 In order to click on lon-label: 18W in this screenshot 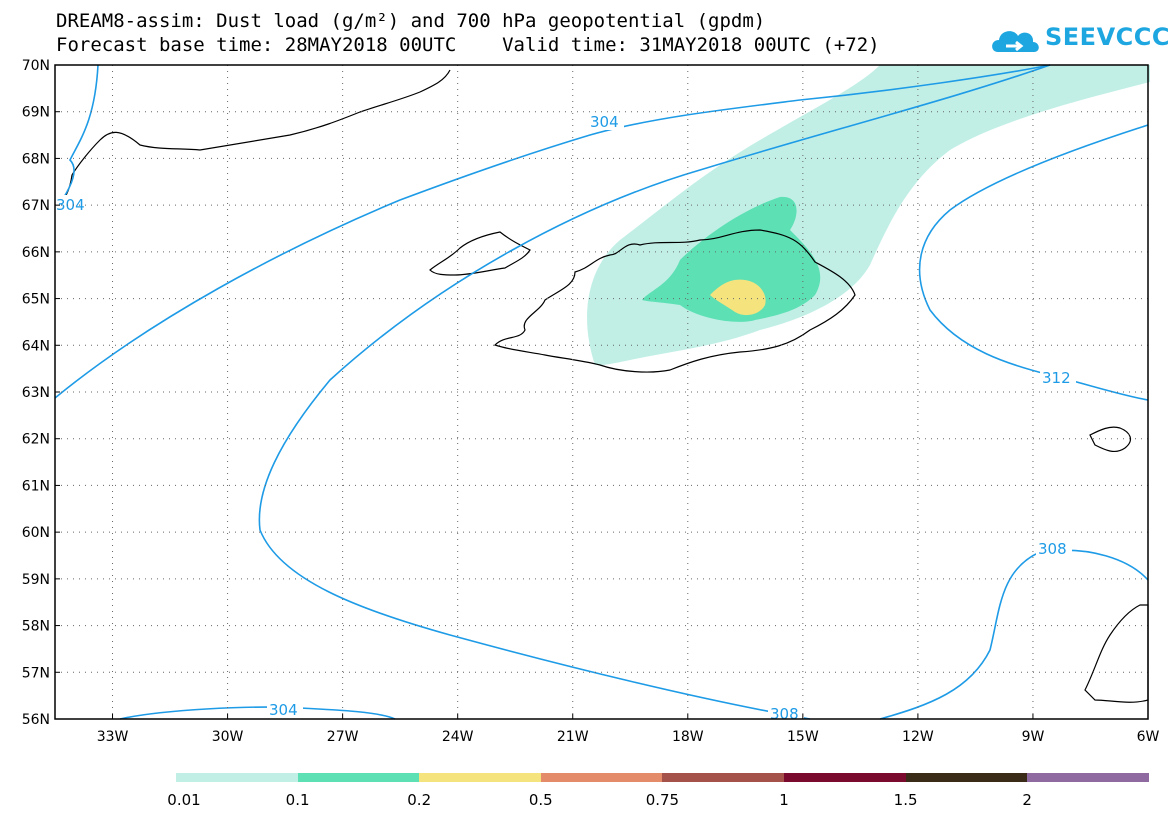, I will do `click(688, 737)`.